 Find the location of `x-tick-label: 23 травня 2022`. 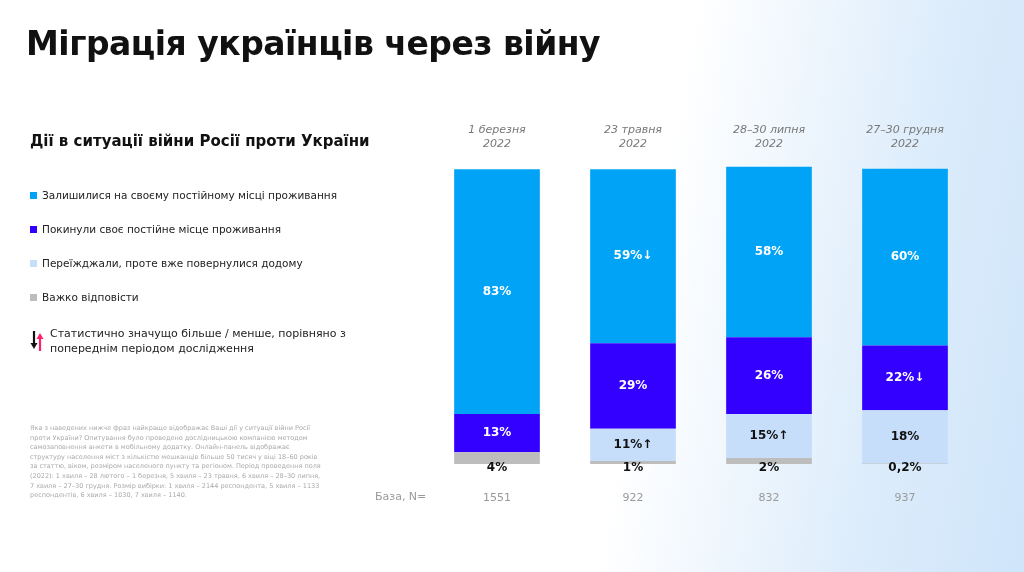

x-tick-label: 23 травня 2022 is located at coordinates (633, 136).